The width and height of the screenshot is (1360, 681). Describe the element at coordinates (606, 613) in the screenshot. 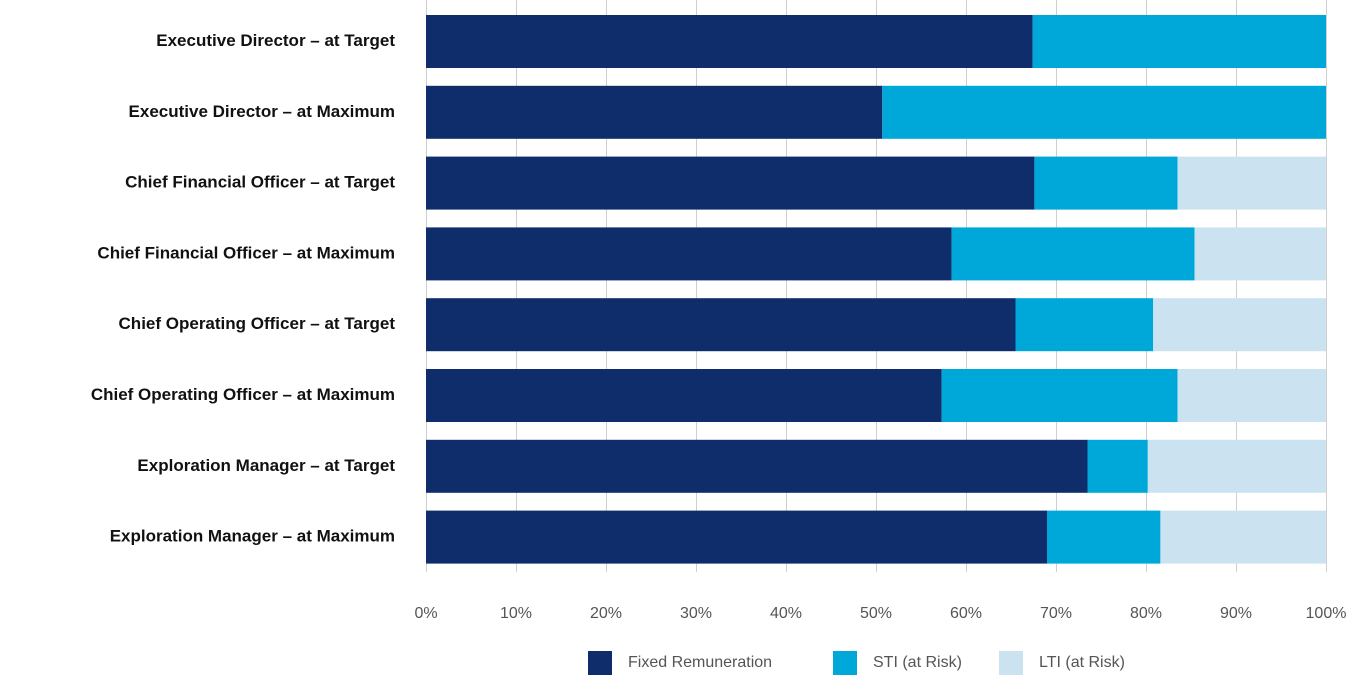

I see `x-tick-label: 20%` at that location.